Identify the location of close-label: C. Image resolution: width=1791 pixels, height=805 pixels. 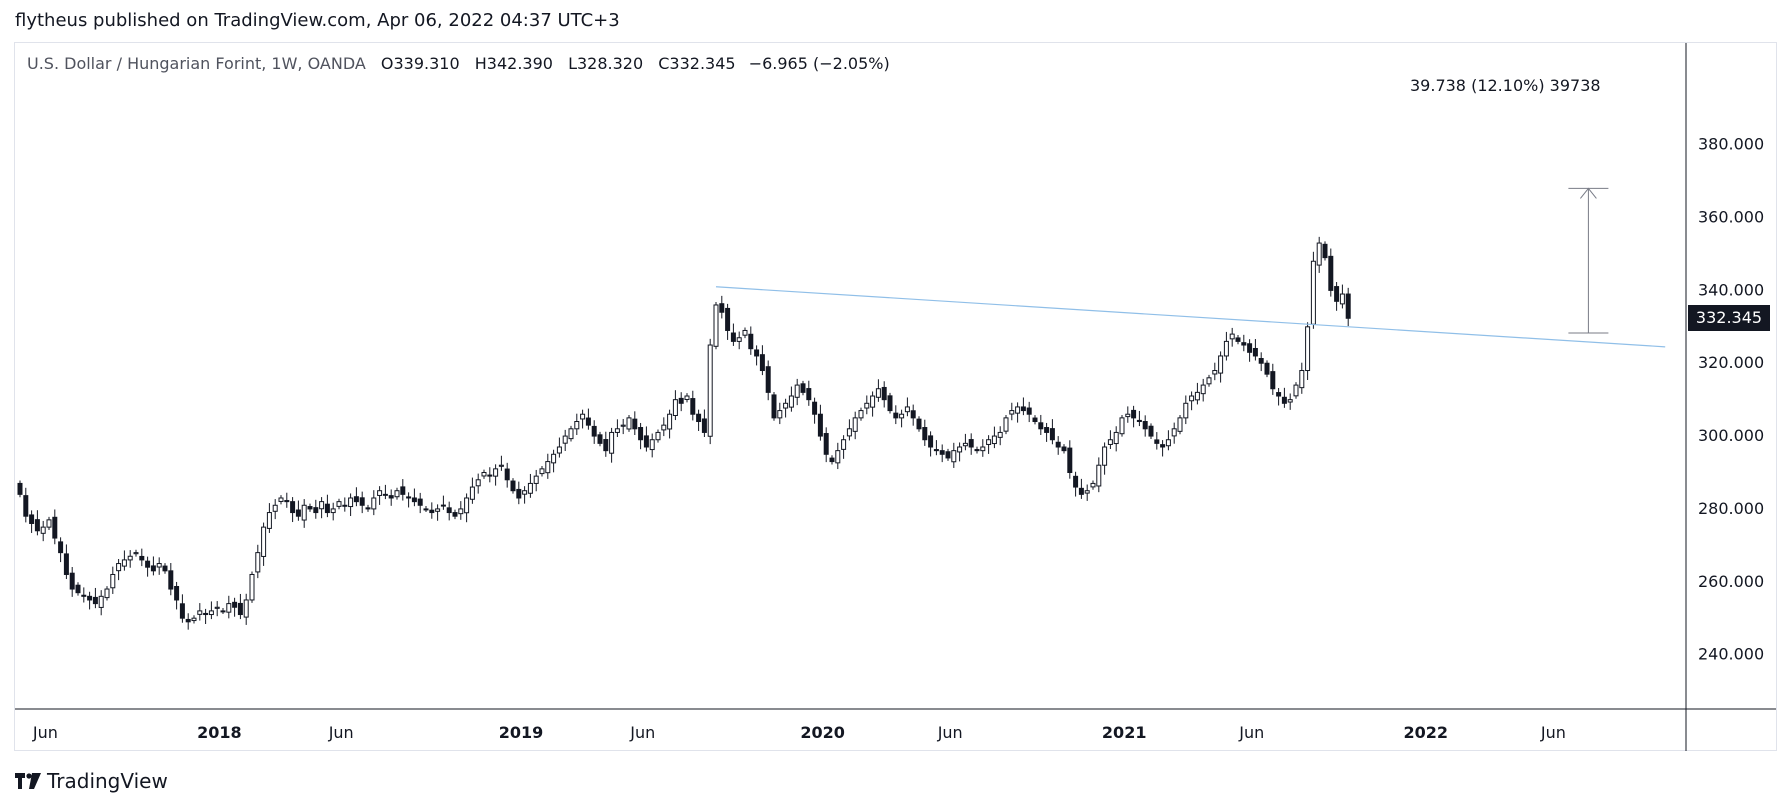
(664, 63).